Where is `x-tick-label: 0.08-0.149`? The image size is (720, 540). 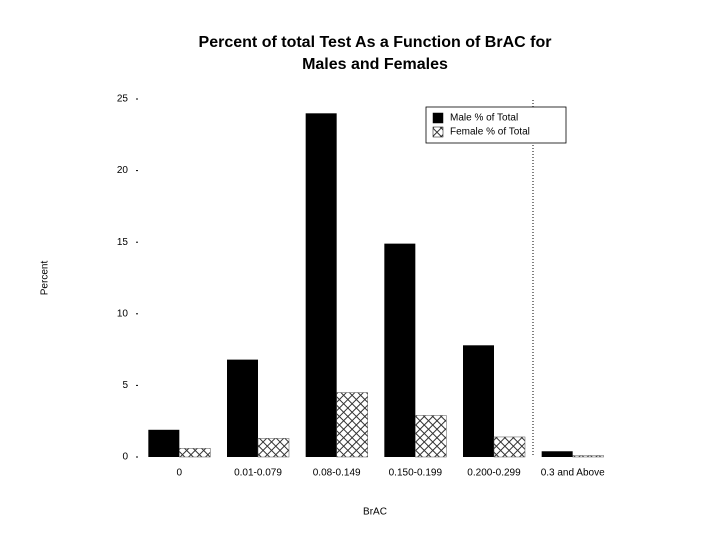
x-tick-label: 0.08-0.149 is located at coordinates (337, 473).